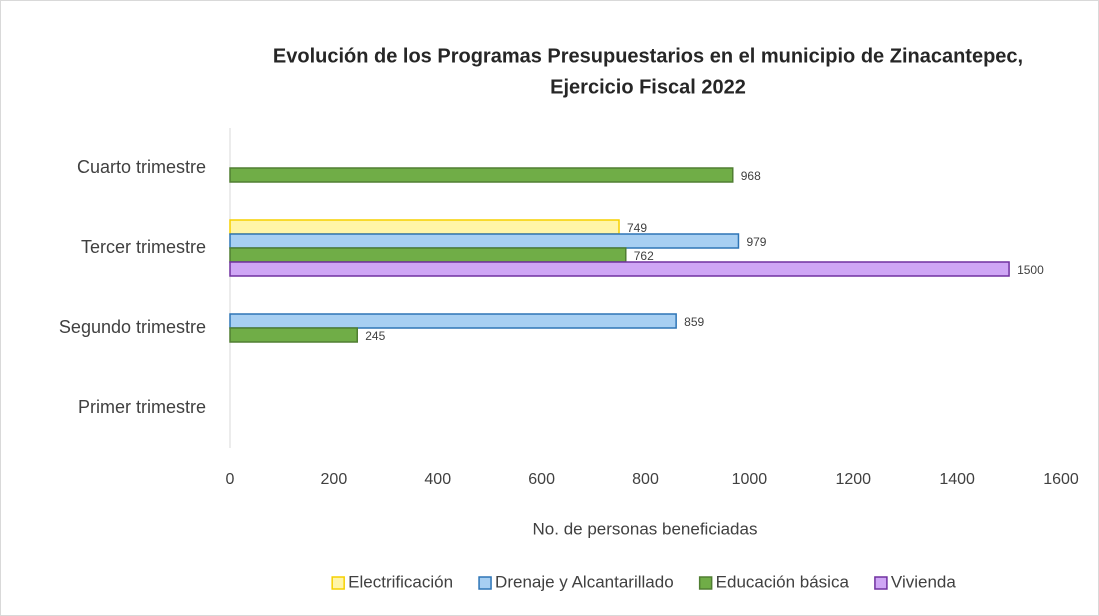 This screenshot has width=1099, height=616. Describe the element at coordinates (584, 581) in the screenshot. I see `legend-label: Drenaje y Alcantarillado` at that location.